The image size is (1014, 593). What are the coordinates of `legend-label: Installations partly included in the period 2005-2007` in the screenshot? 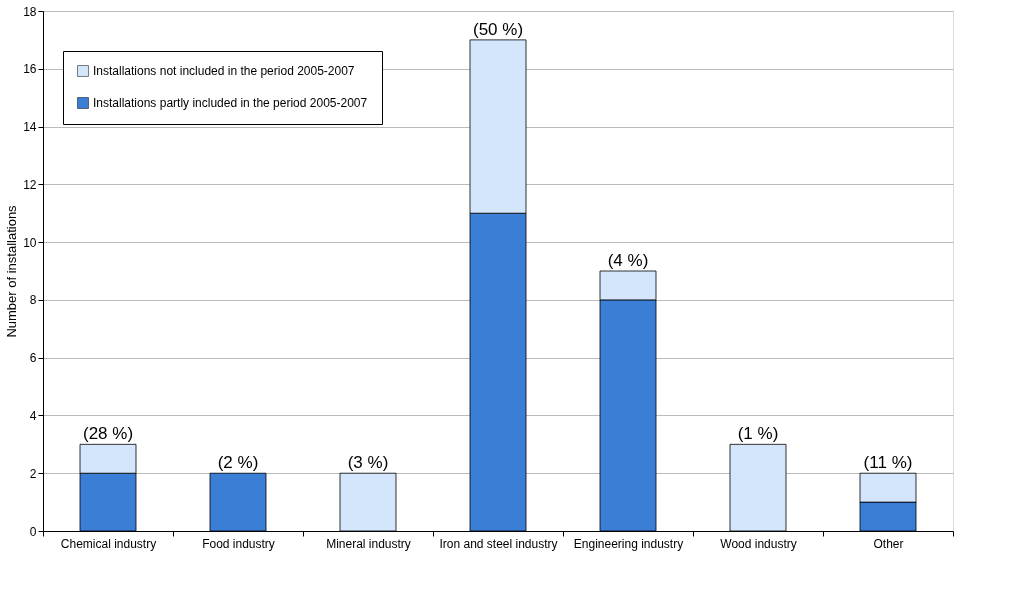 It's located at (230, 103).